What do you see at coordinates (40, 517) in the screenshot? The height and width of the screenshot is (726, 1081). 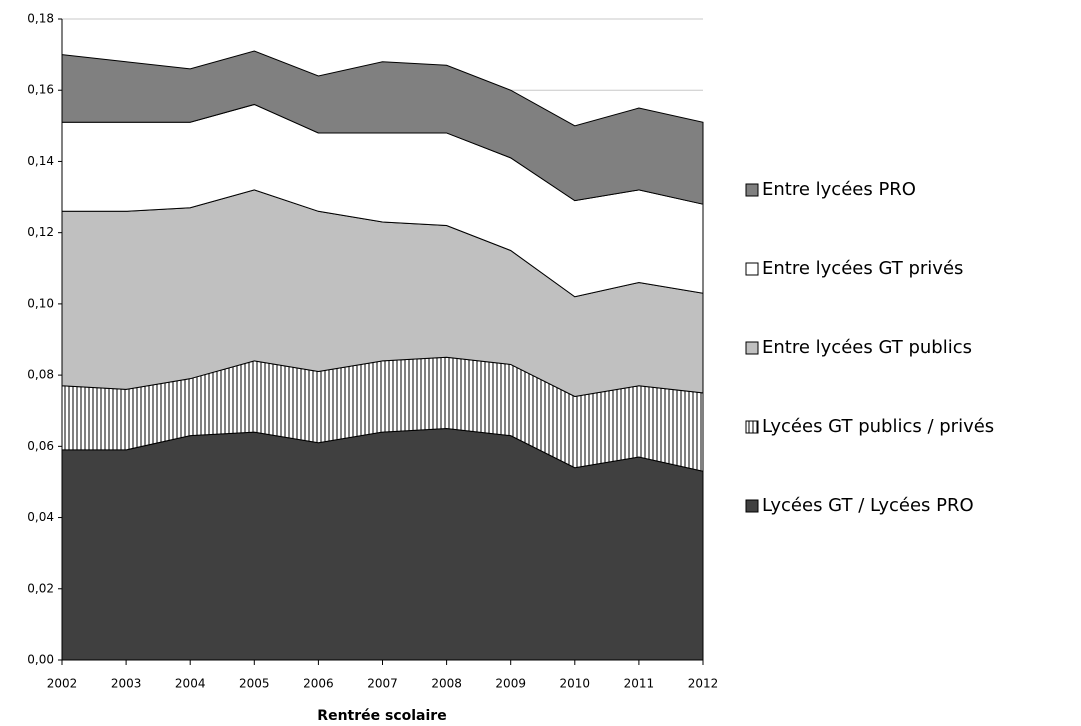 I see `y-tick-label: 0,04` at bounding box center [40, 517].